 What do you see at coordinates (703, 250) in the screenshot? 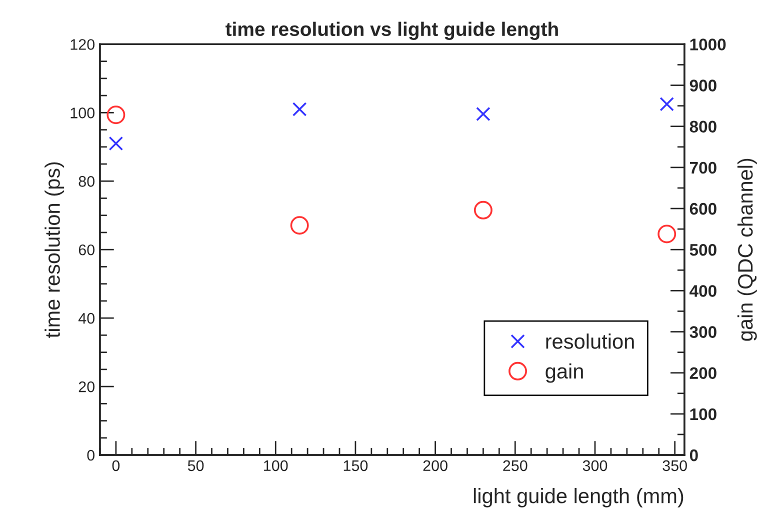
I see `y2-tick-label: 500` at bounding box center [703, 250].